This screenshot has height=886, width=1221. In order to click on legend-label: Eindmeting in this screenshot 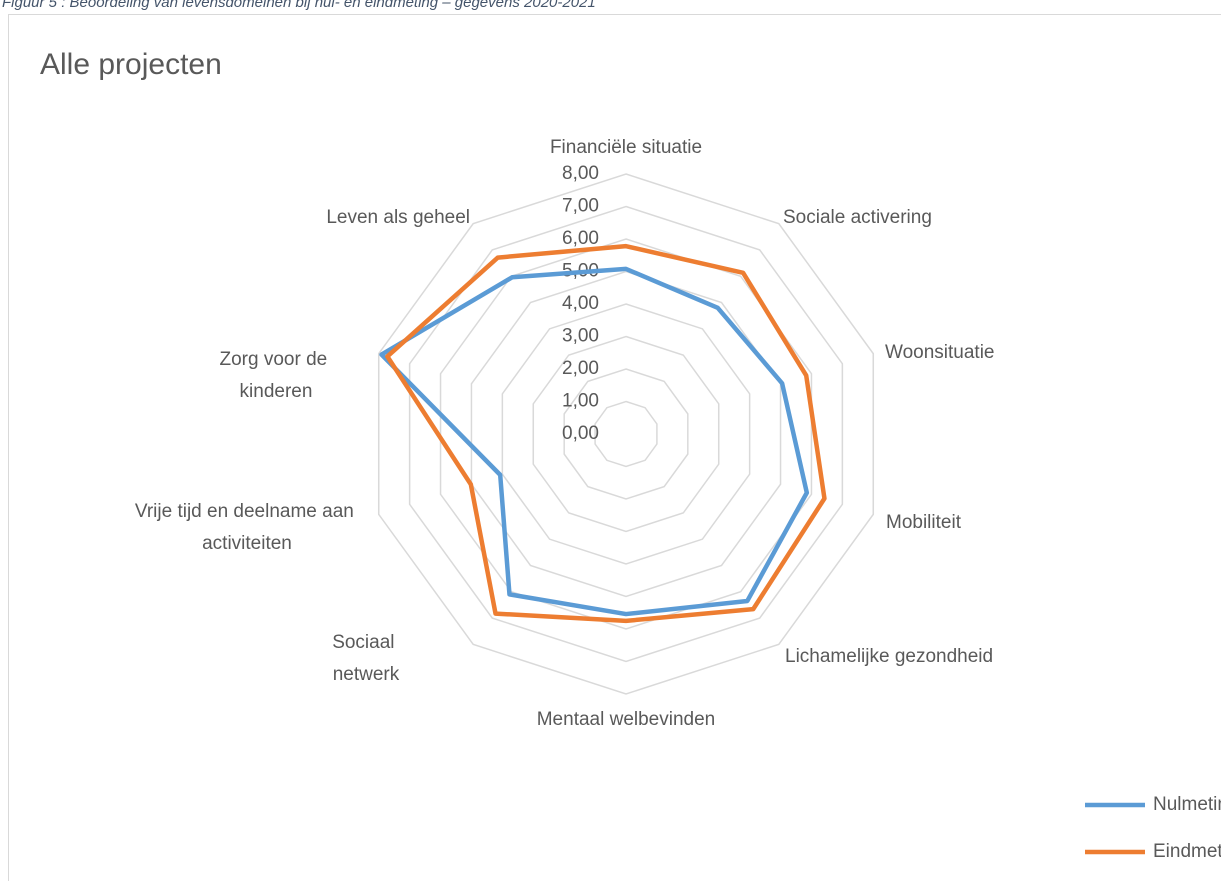, I will do `click(1187, 851)`.